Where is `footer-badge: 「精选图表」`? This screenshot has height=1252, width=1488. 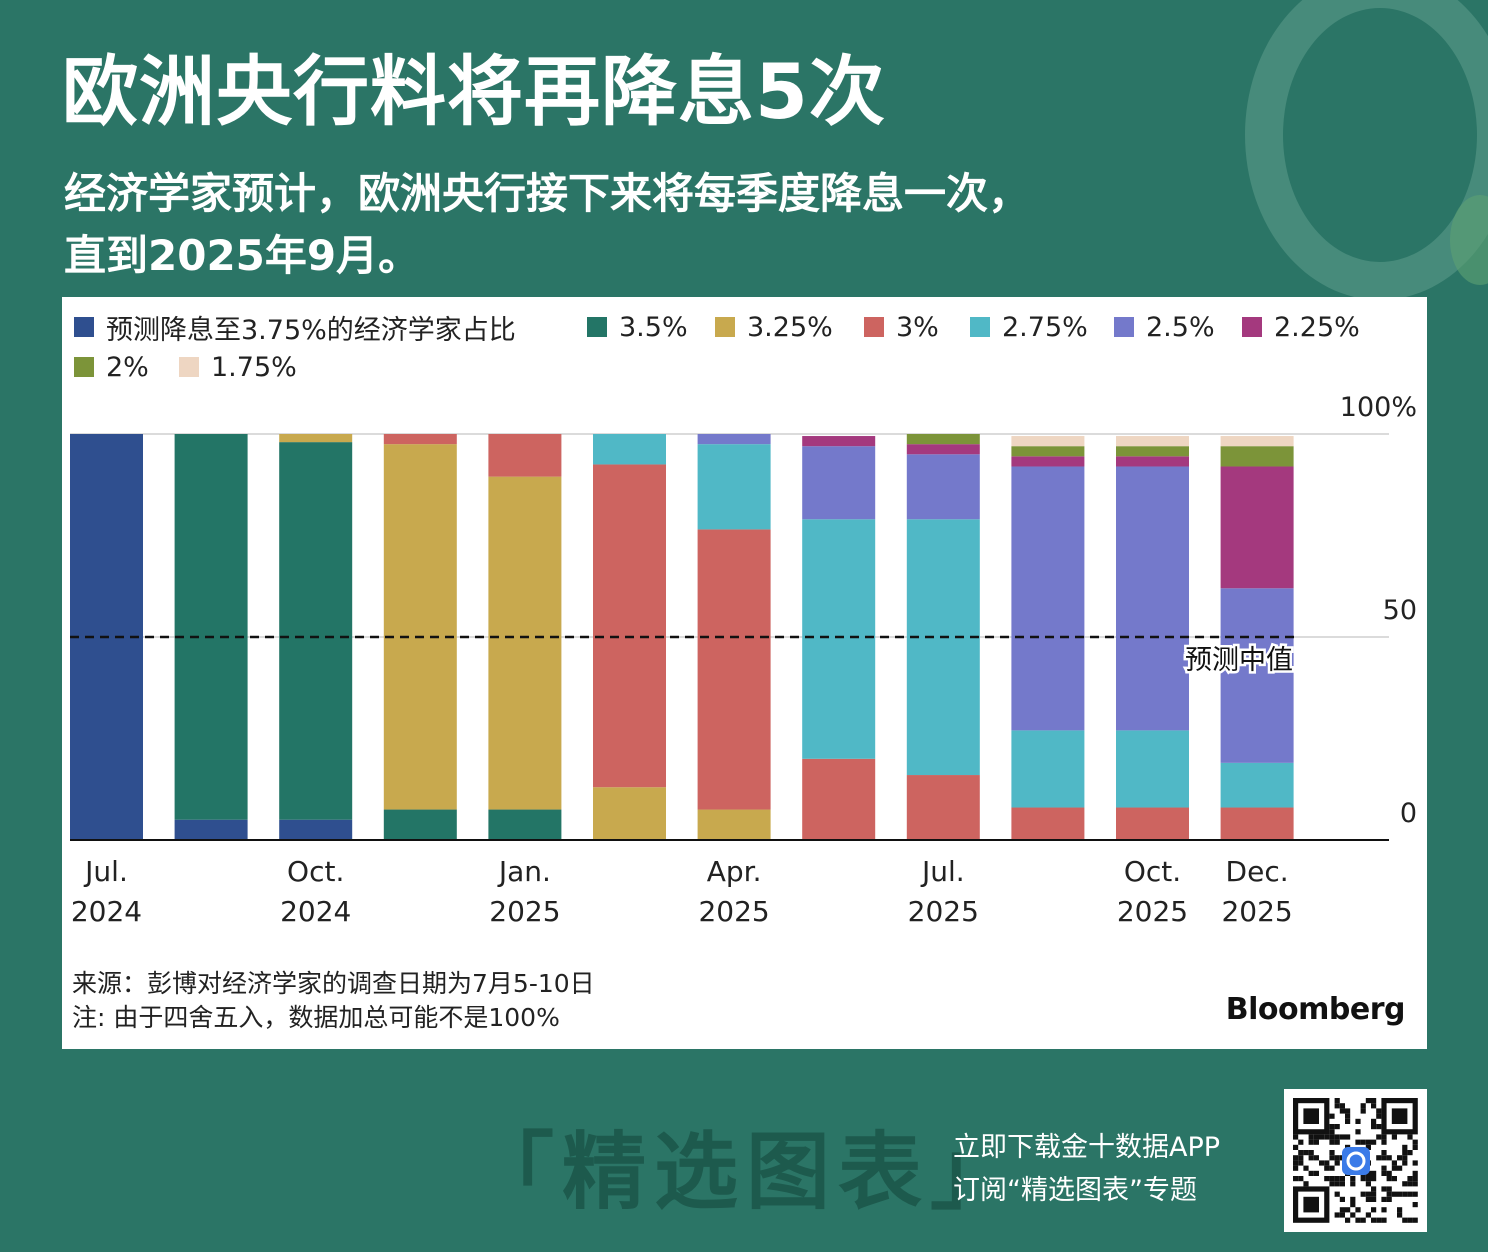 footer-badge: 「精选图表」 is located at coordinates (746, 1172).